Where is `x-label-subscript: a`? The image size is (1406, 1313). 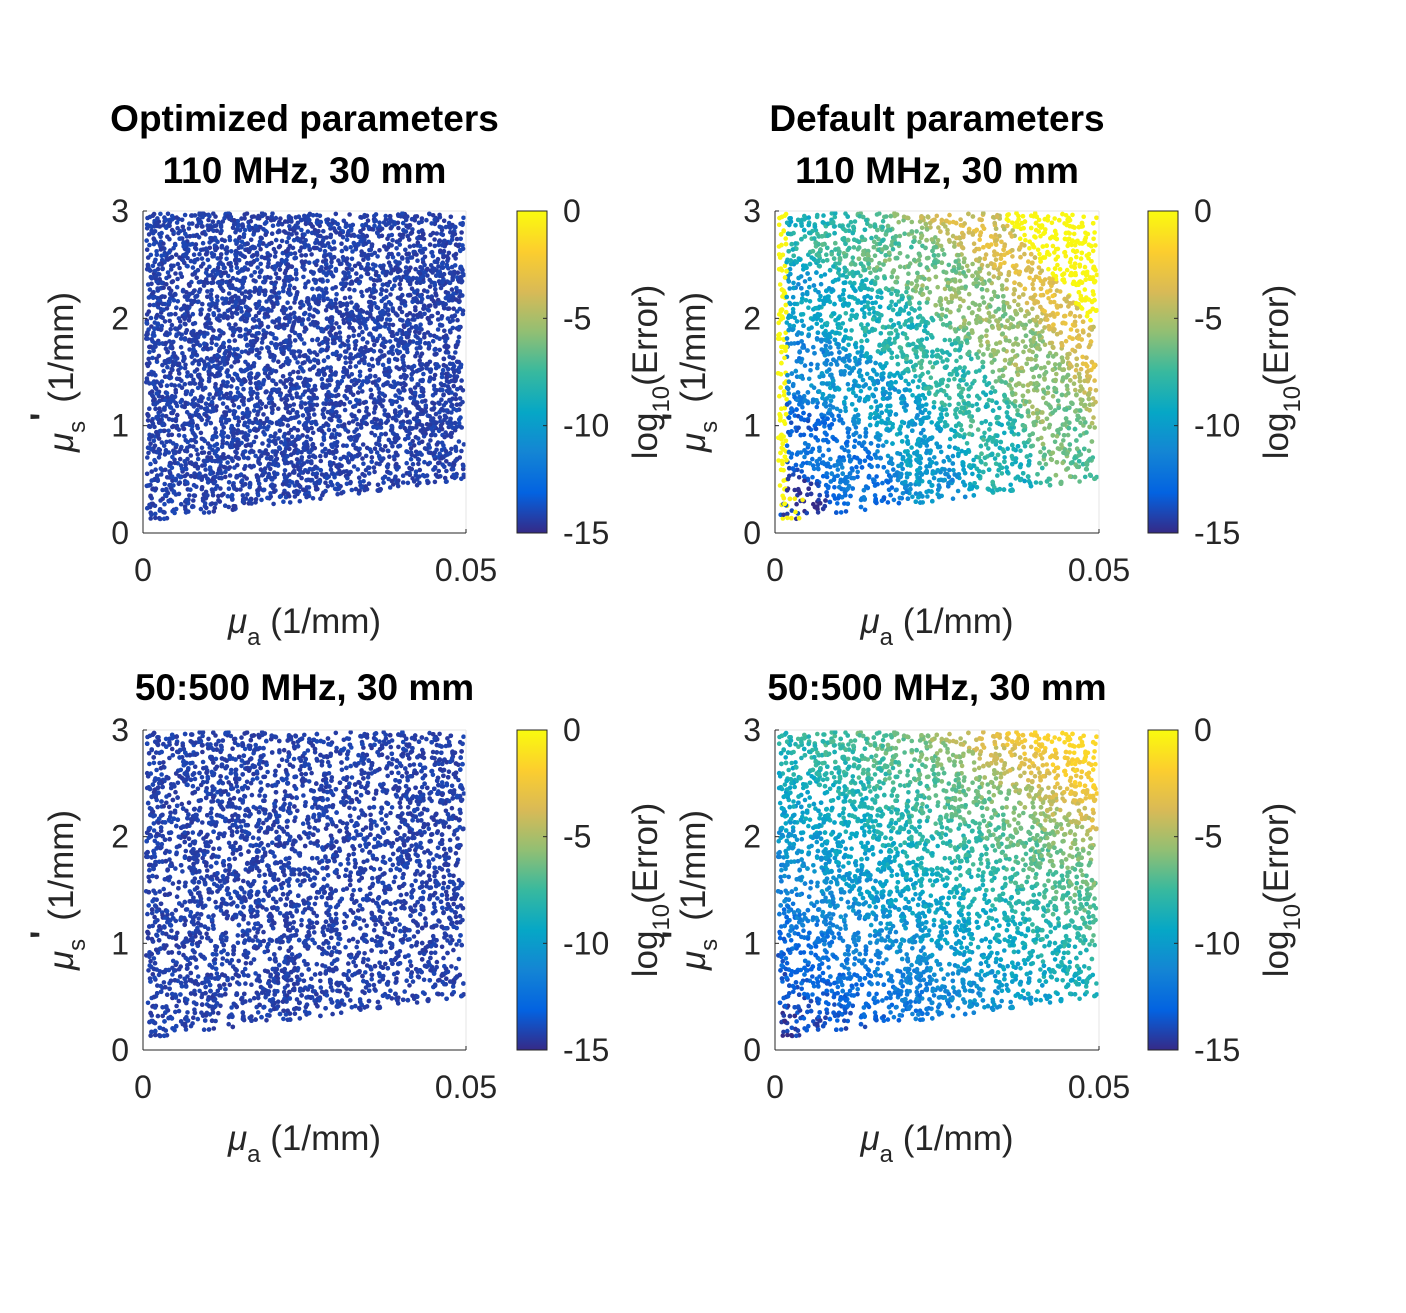 x-label-subscript: a is located at coordinates (254, 637).